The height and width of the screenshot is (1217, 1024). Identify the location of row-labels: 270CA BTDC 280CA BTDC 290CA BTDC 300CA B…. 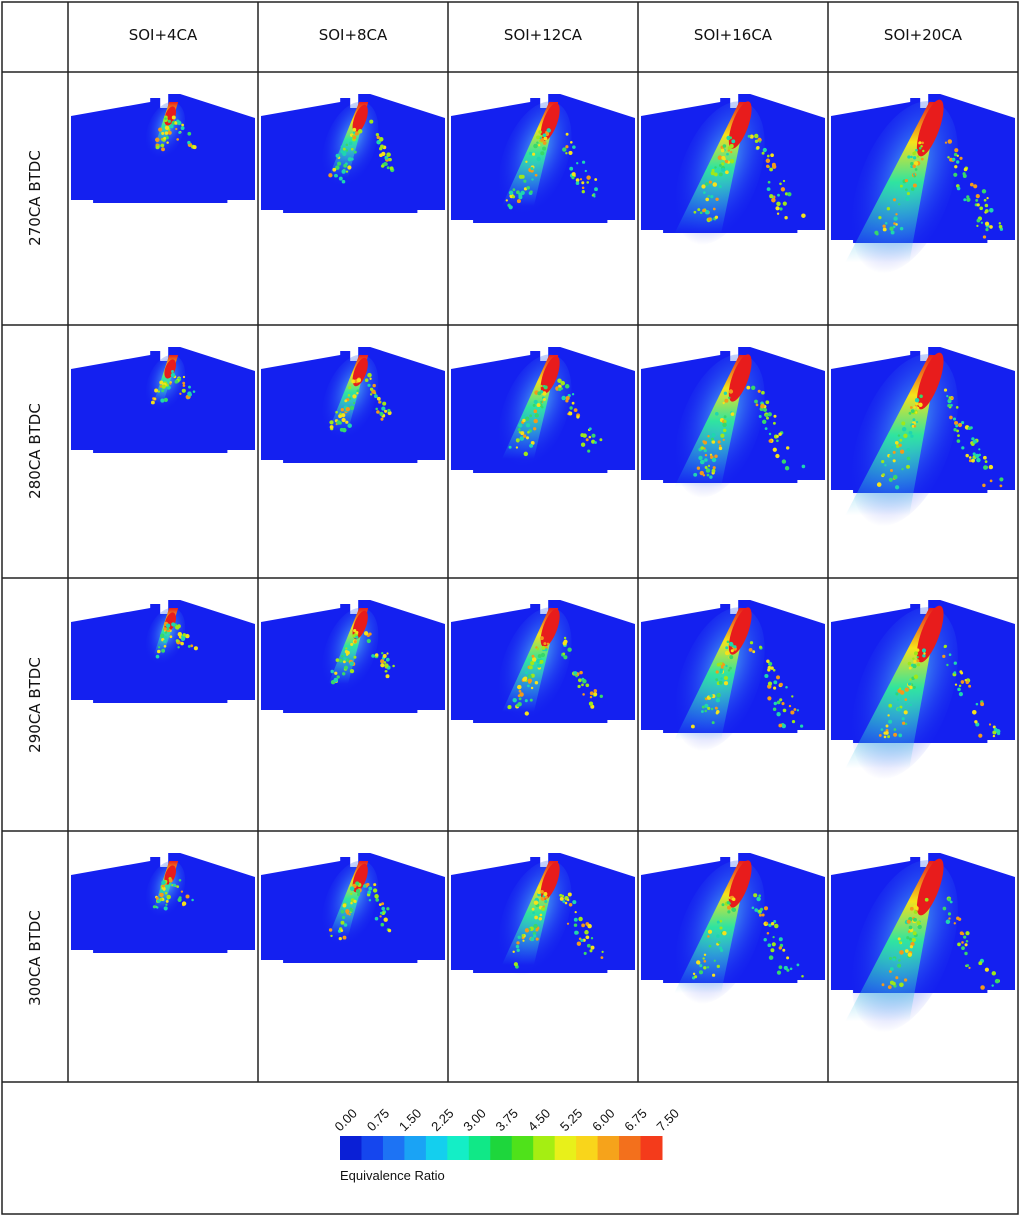
(35, 578).